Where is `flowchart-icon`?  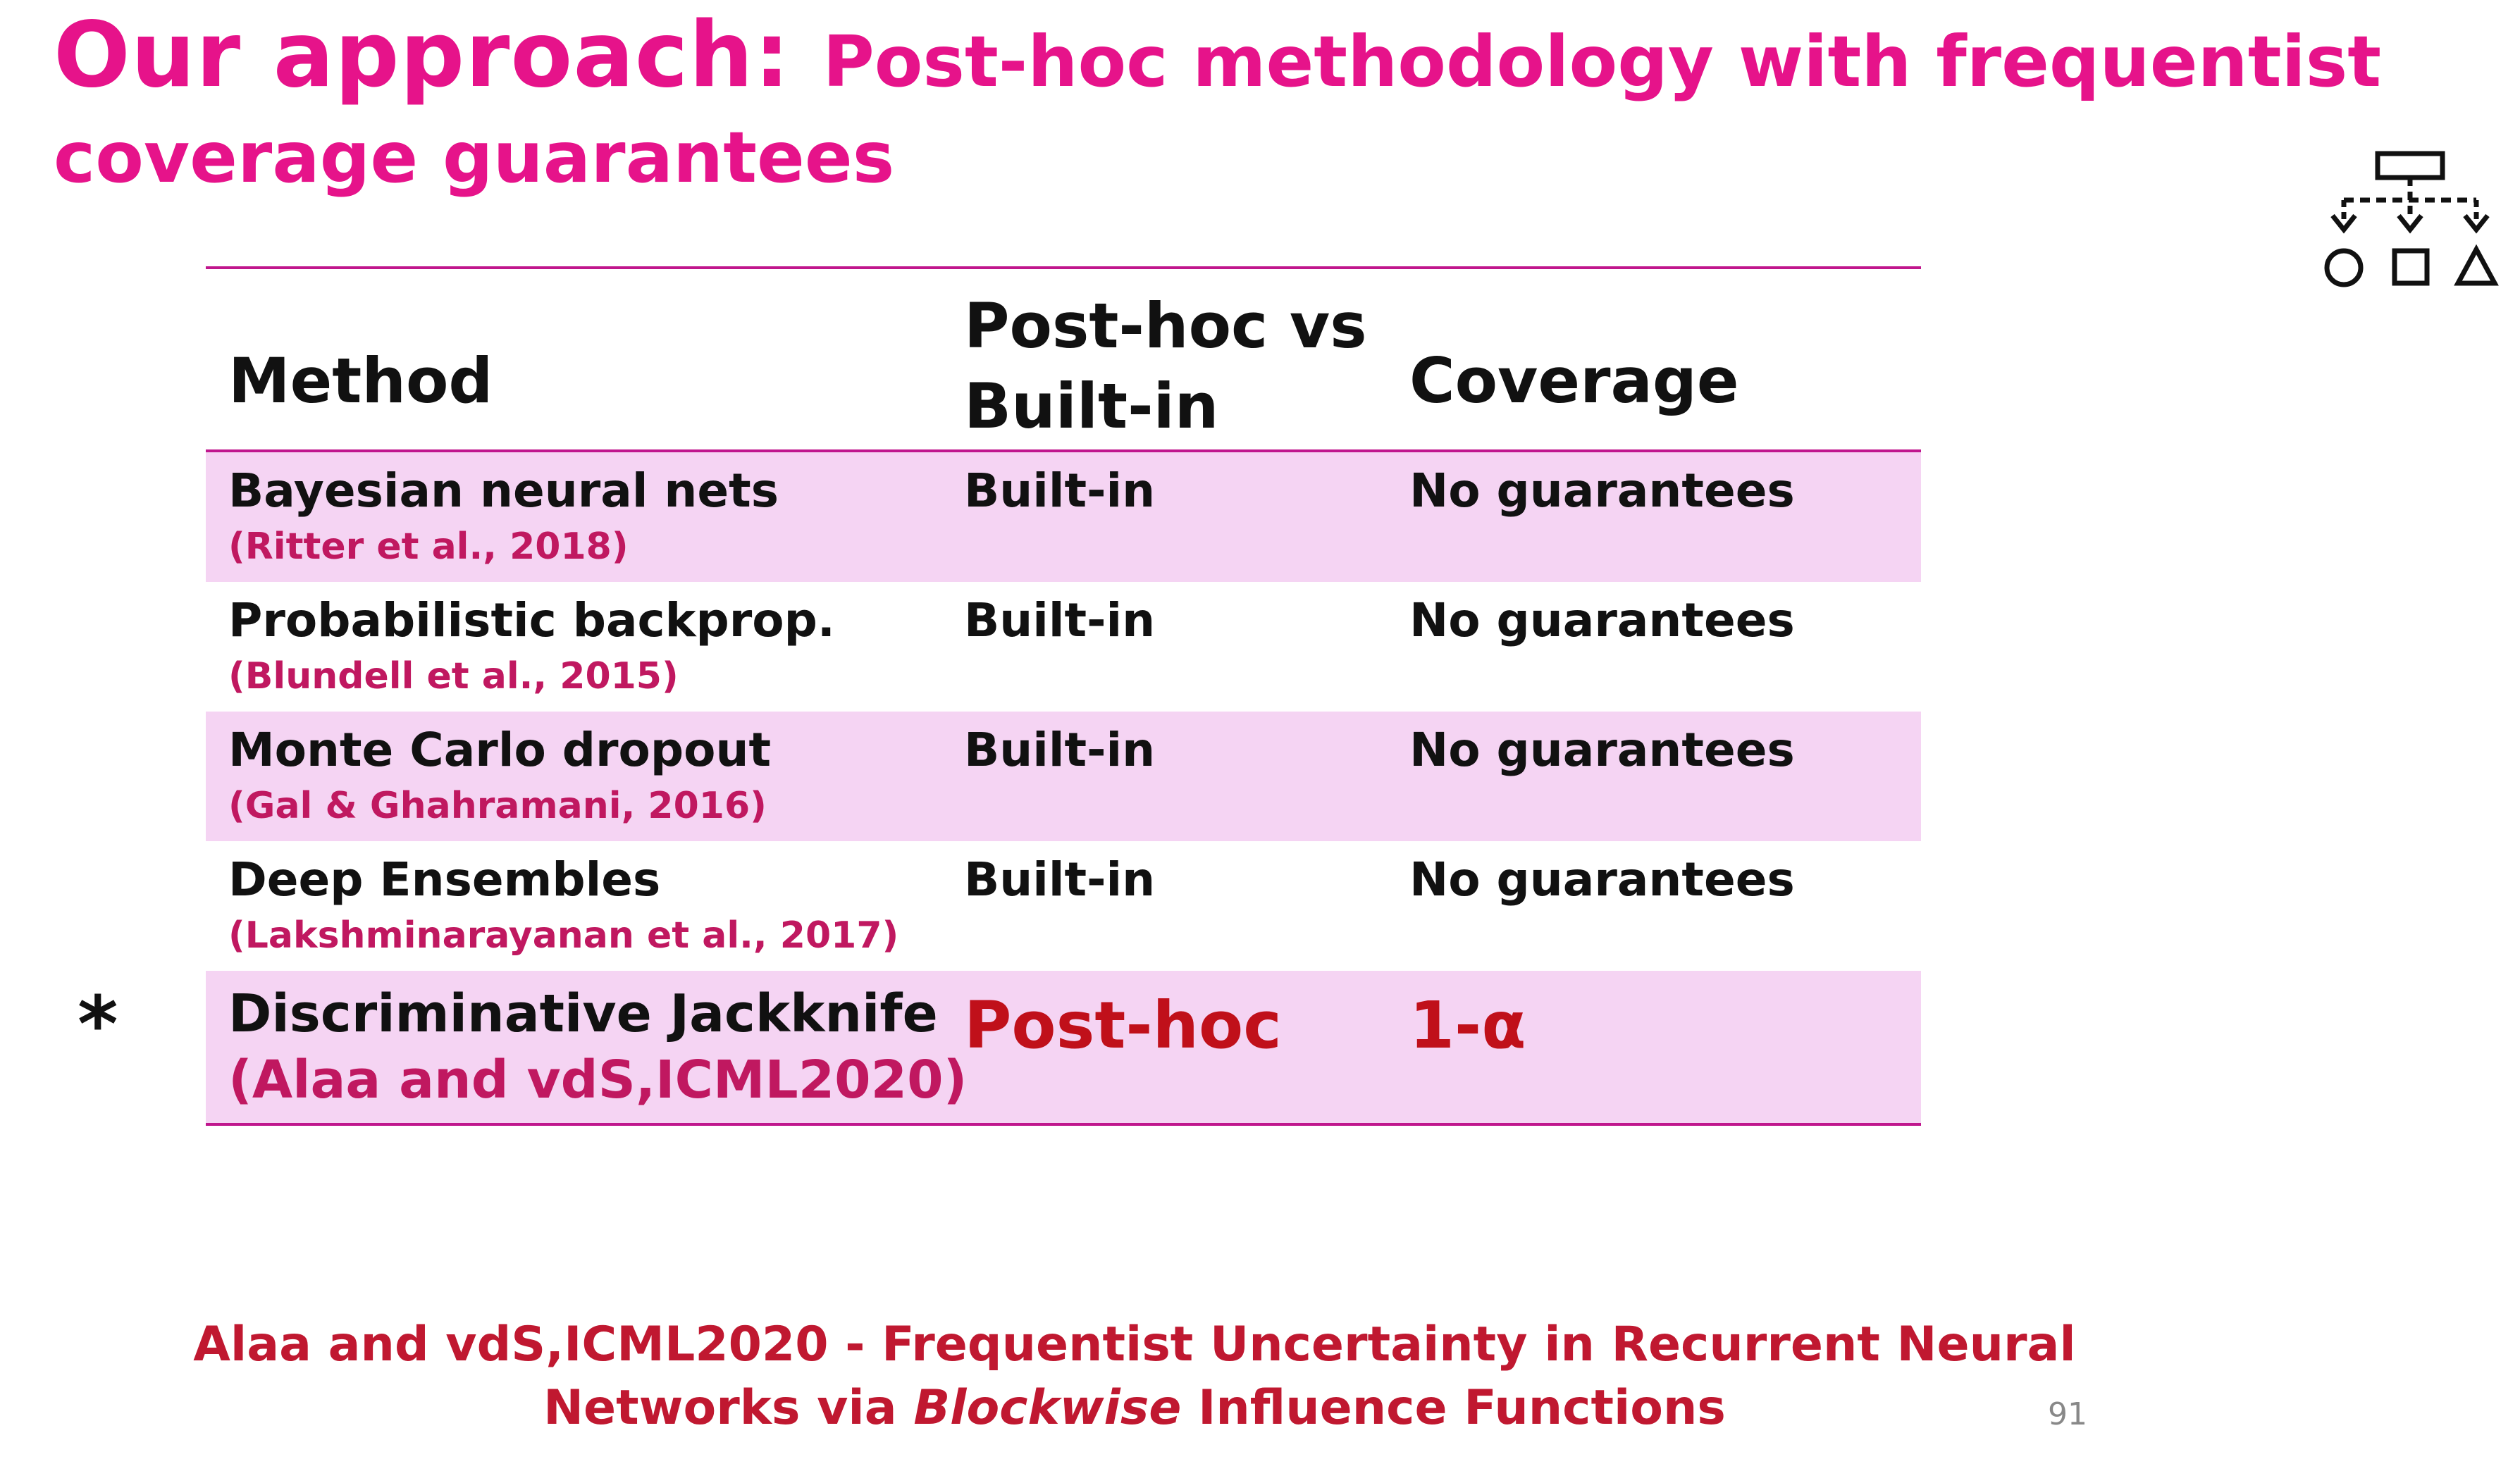 flowchart-icon is located at coordinates (2411, 219).